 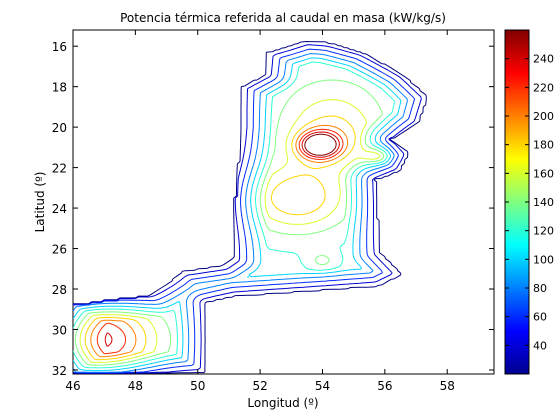 I want to click on y-tick-label: 32, so click(x=59, y=371).